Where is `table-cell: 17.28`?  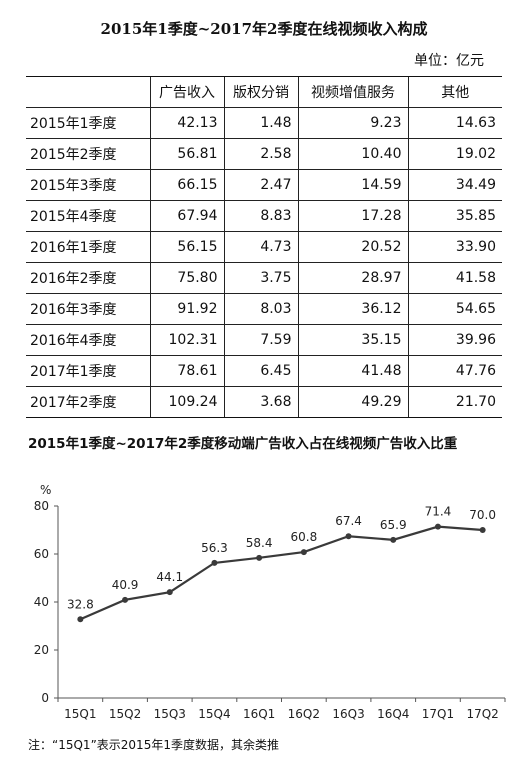
table-cell: 17.28 is located at coordinates (352, 216).